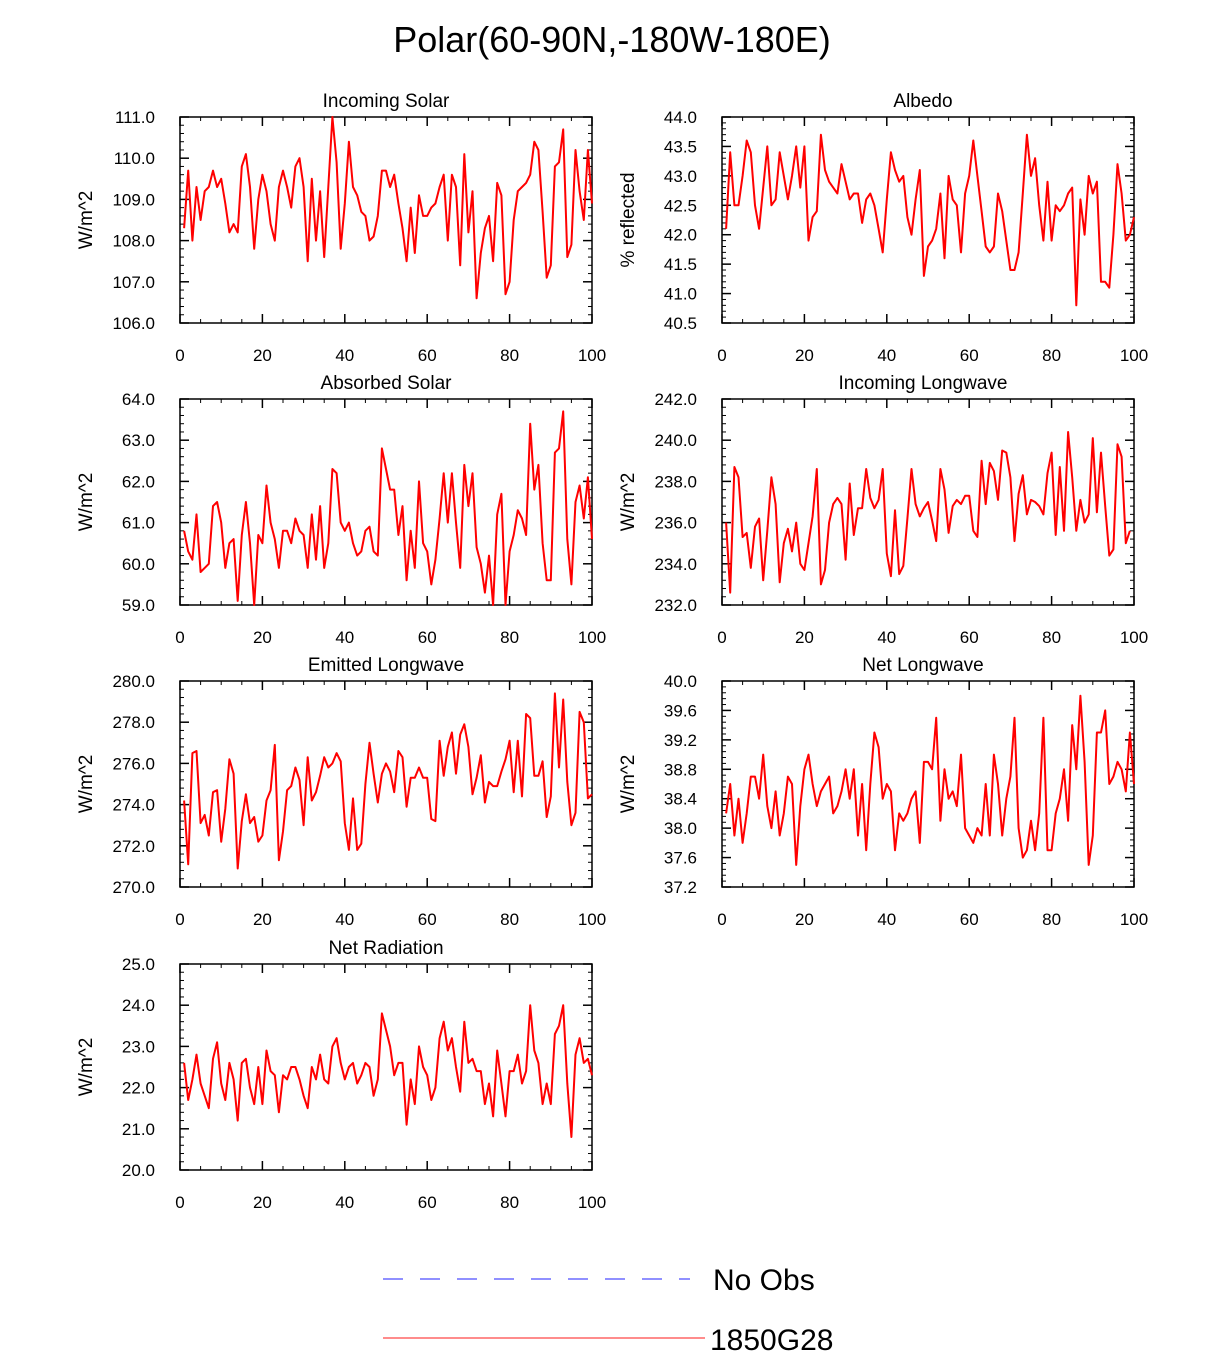 The height and width of the screenshot is (1353, 1224). What do you see at coordinates (628, 219) in the screenshot?
I see `y-axis-label: % reflected` at bounding box center [628, 219].